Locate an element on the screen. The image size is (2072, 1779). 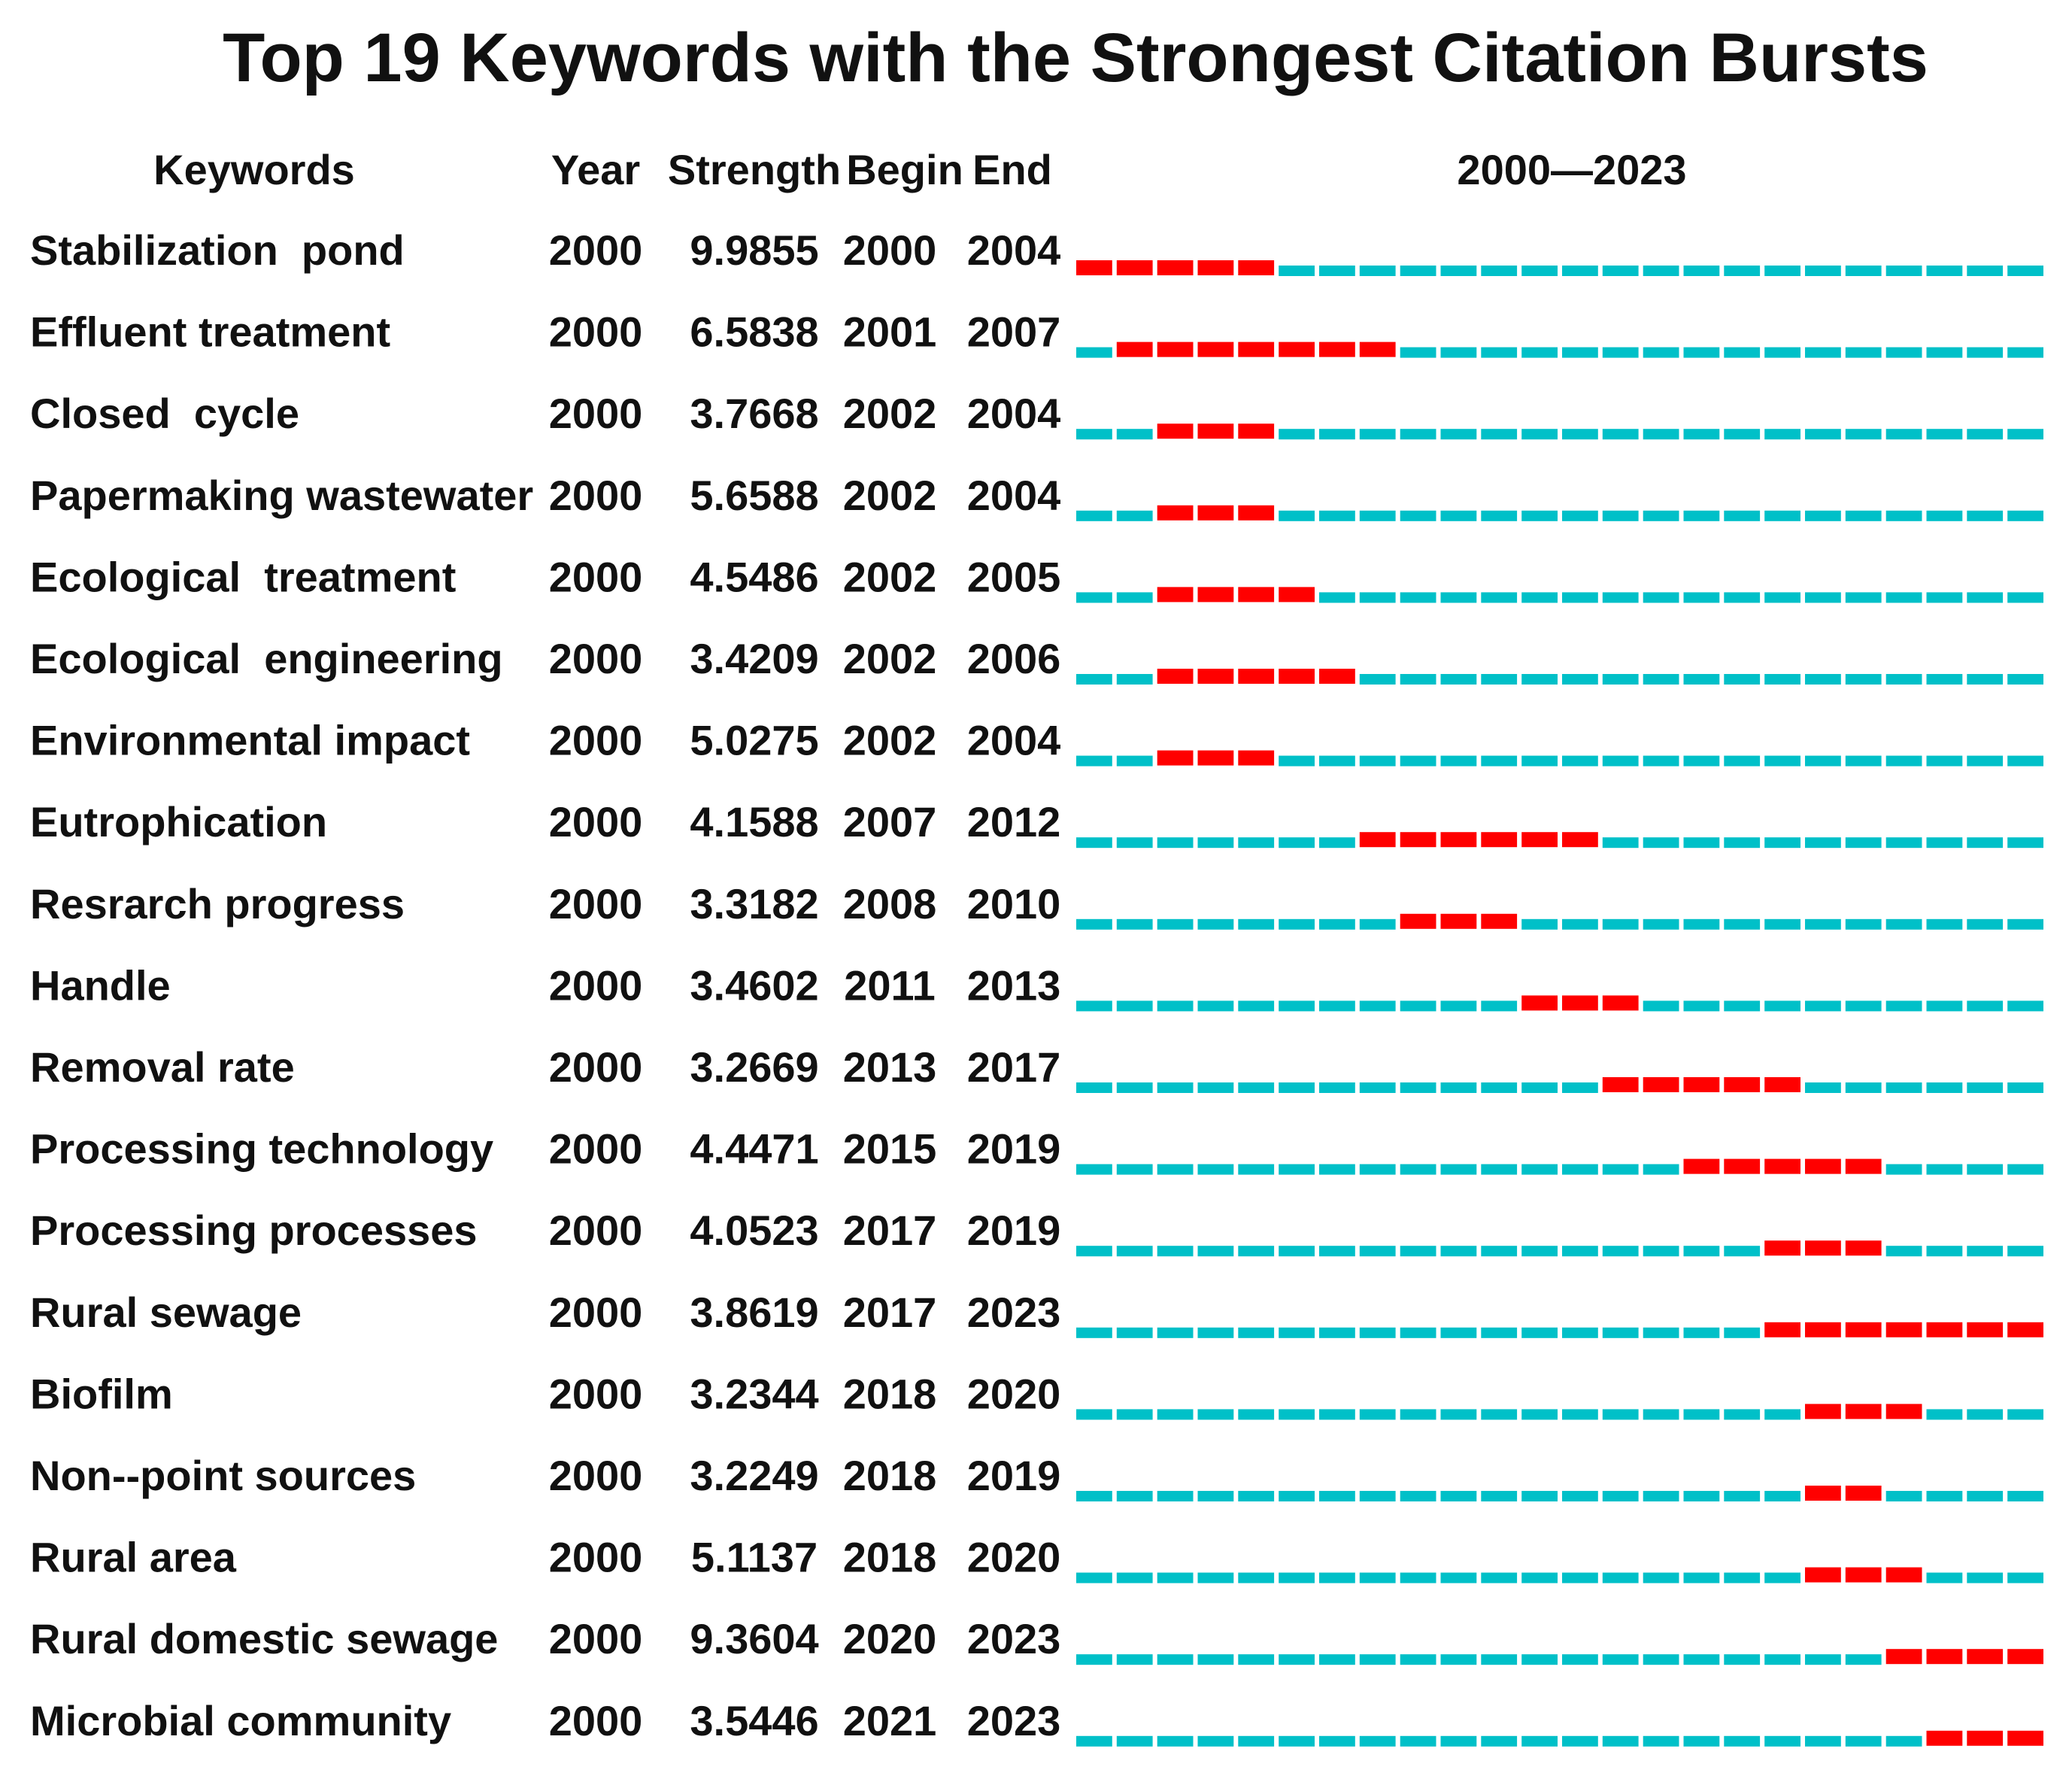
table-row: Ecological treatment 2000 4.5486 2002 2005 is located at coordinates (1036, 578).